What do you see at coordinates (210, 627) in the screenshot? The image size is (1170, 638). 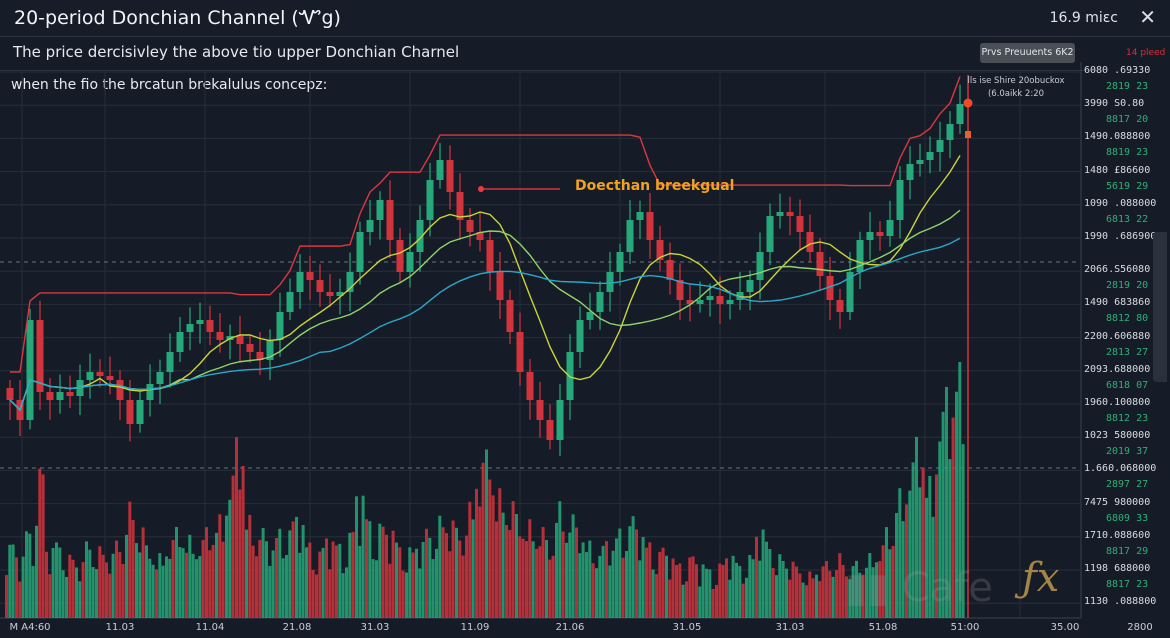 I see `x-tick-label: 11.04` at bounding box center [210, 627].